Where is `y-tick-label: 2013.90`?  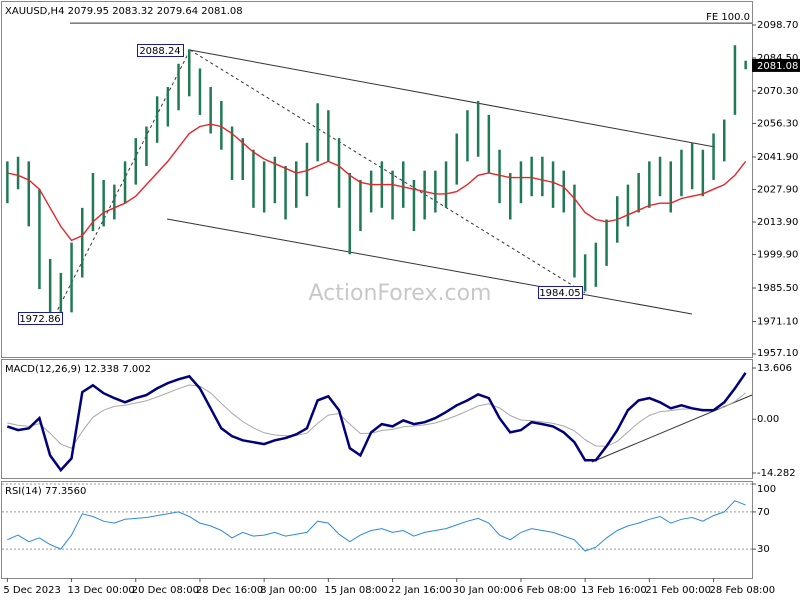 y-tick-label: 2013.90 is located at coordinates (777, 222).